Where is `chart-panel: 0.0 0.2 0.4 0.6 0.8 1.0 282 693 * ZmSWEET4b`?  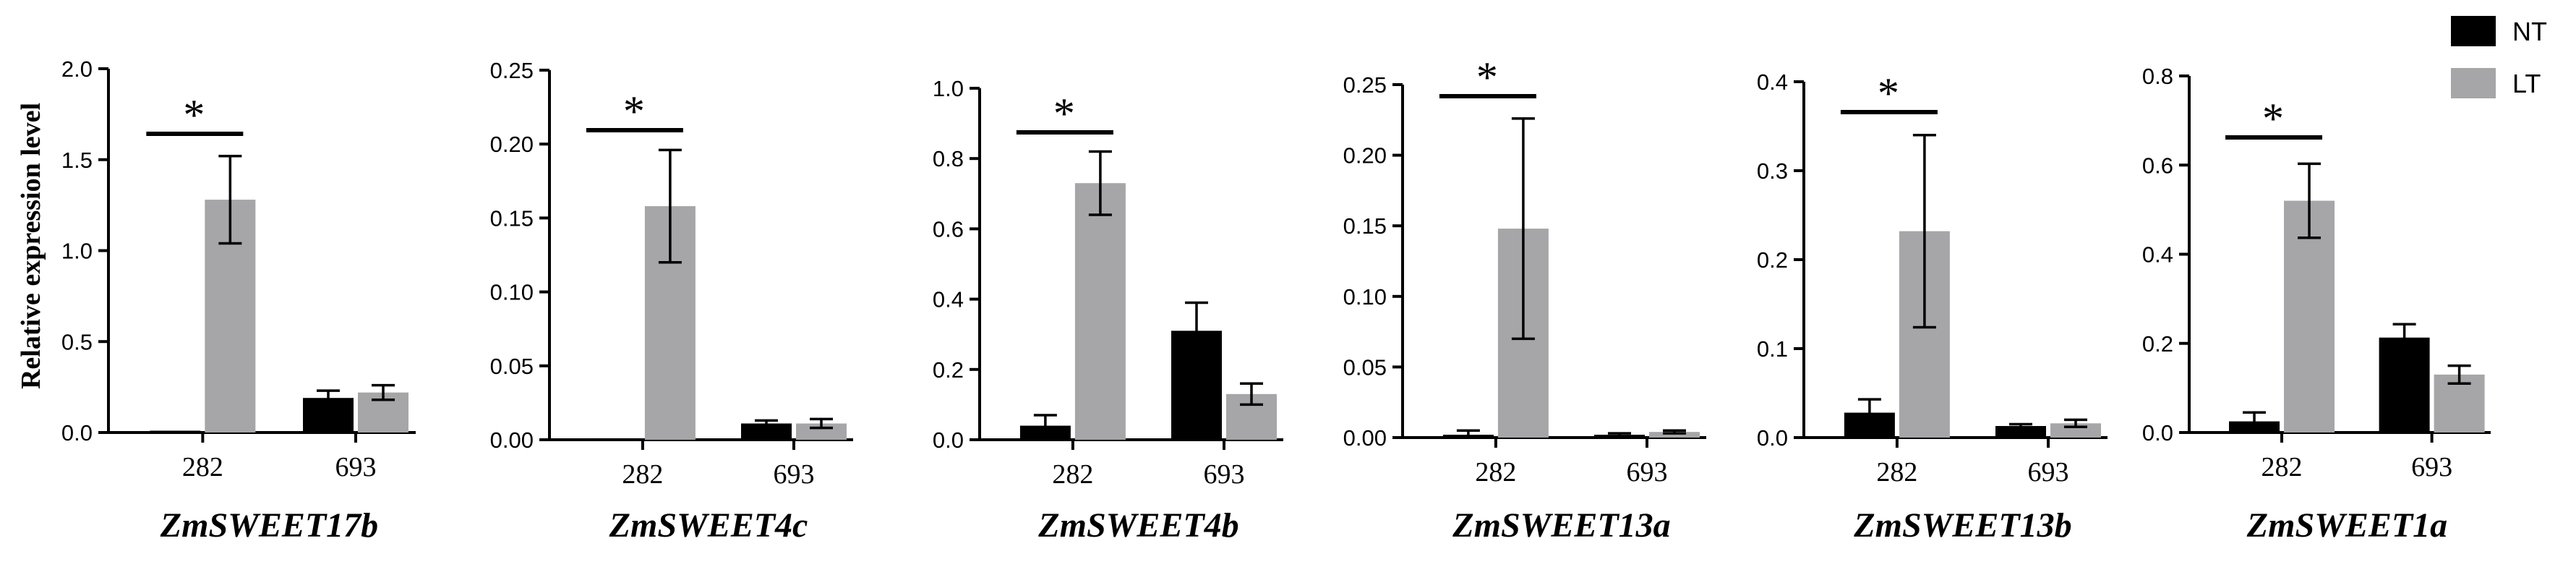
chart-panel: 0.0 0.2 0.4 0.6 0.8 1.0 282 693 * ZmSWEET4b is located at coordinates (1108, 310).